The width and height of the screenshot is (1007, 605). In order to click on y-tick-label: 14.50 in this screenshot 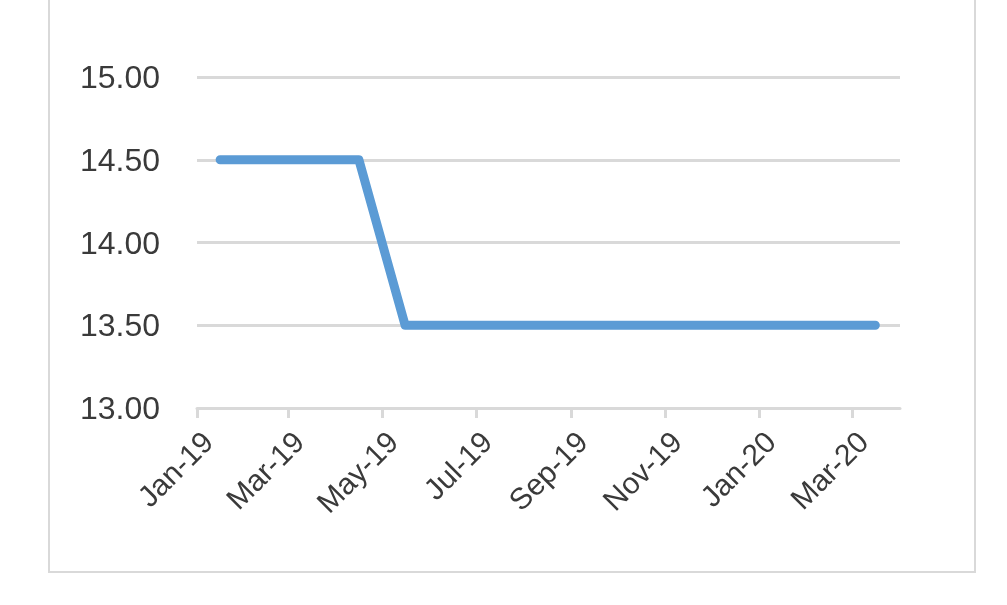, I will do `click(119, 159)`.